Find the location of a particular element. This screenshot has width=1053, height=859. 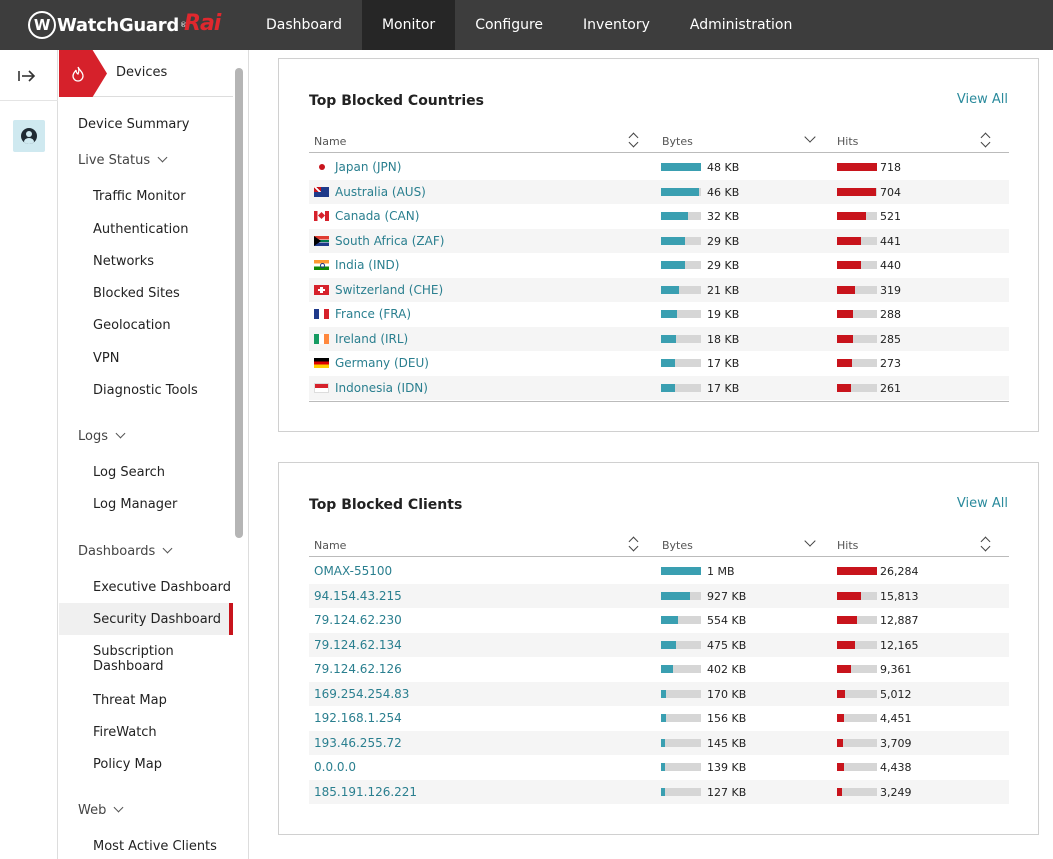

bytes-value: 46 KB is located at coordinates (723, 192).